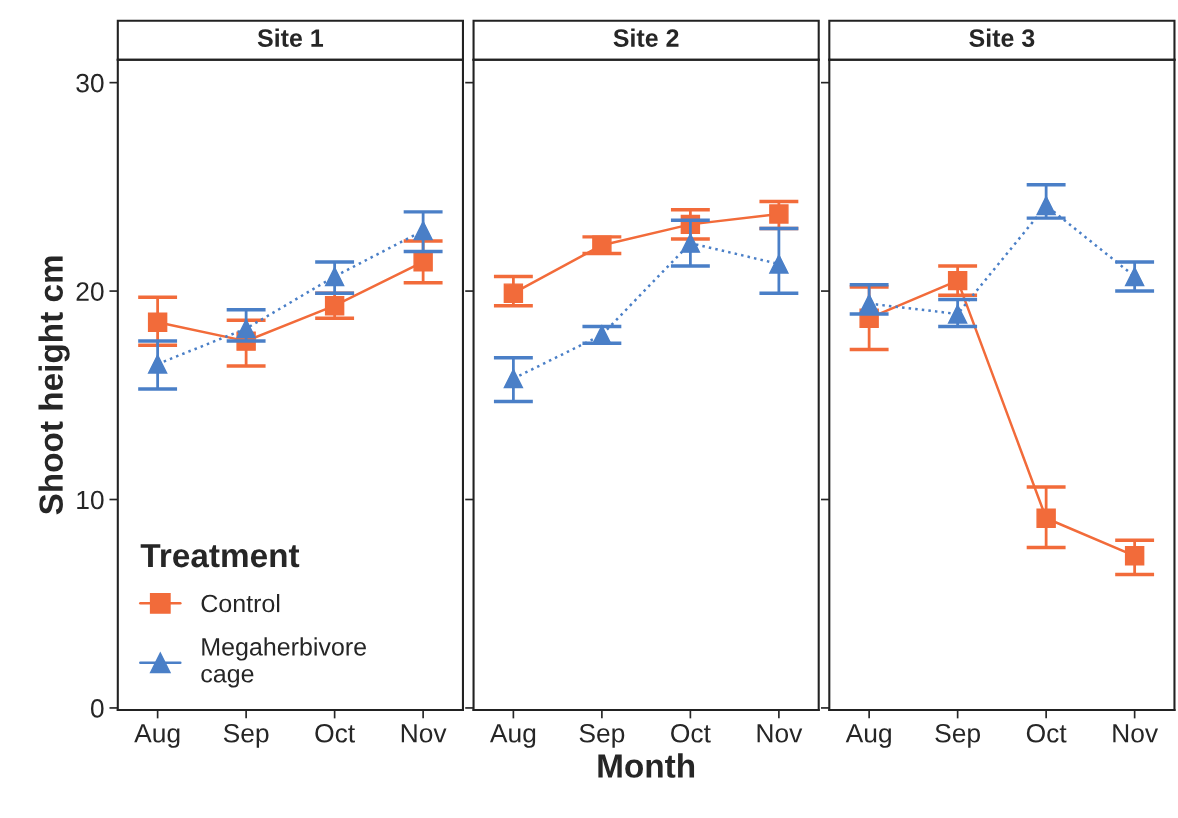  Describe the element at coordinates (90, 291) in the screenshot. I see `y-tick-label: 20` at that location.